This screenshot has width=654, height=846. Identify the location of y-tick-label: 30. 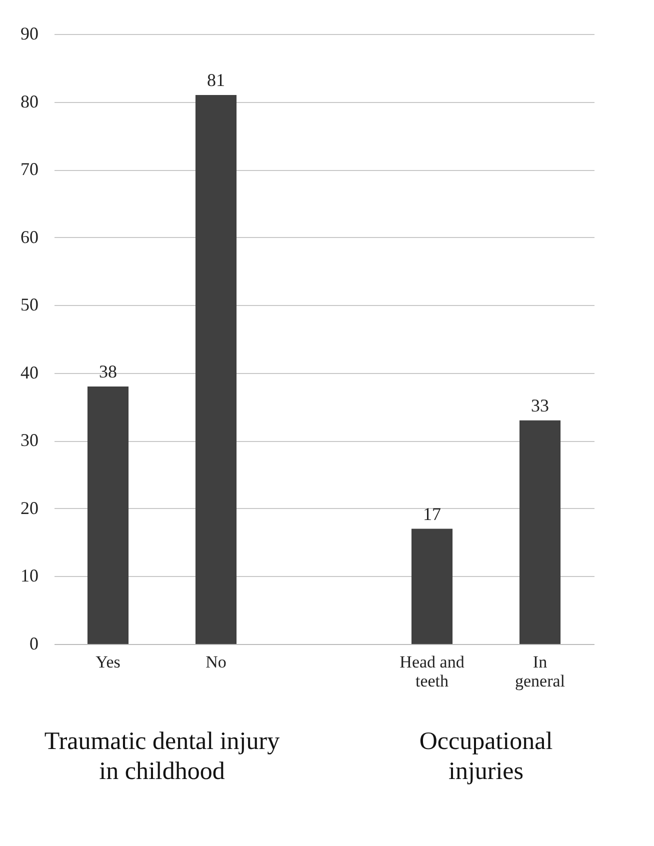
(29, 440).